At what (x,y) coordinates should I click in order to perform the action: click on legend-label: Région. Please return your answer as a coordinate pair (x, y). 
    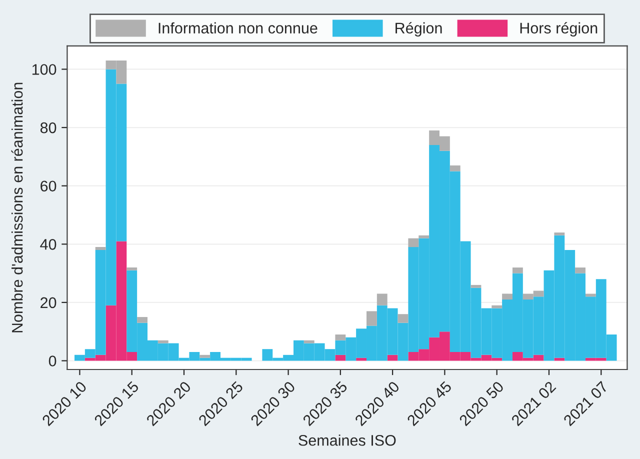
    Looking at the image, I should click on (419, 29).